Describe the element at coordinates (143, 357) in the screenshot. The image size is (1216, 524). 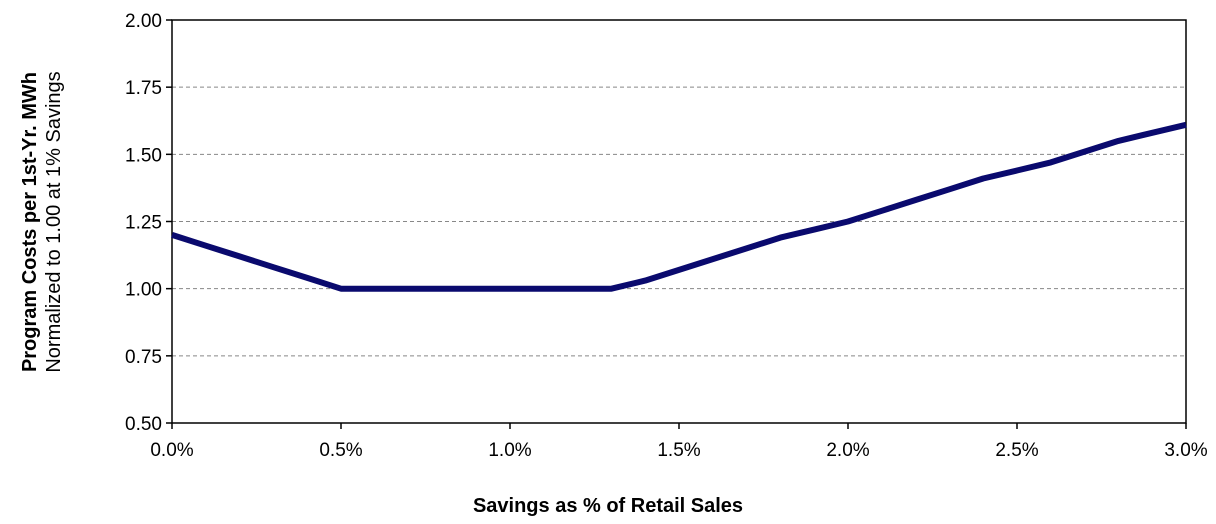
I see `y-tick-label: 0.75` at that location.